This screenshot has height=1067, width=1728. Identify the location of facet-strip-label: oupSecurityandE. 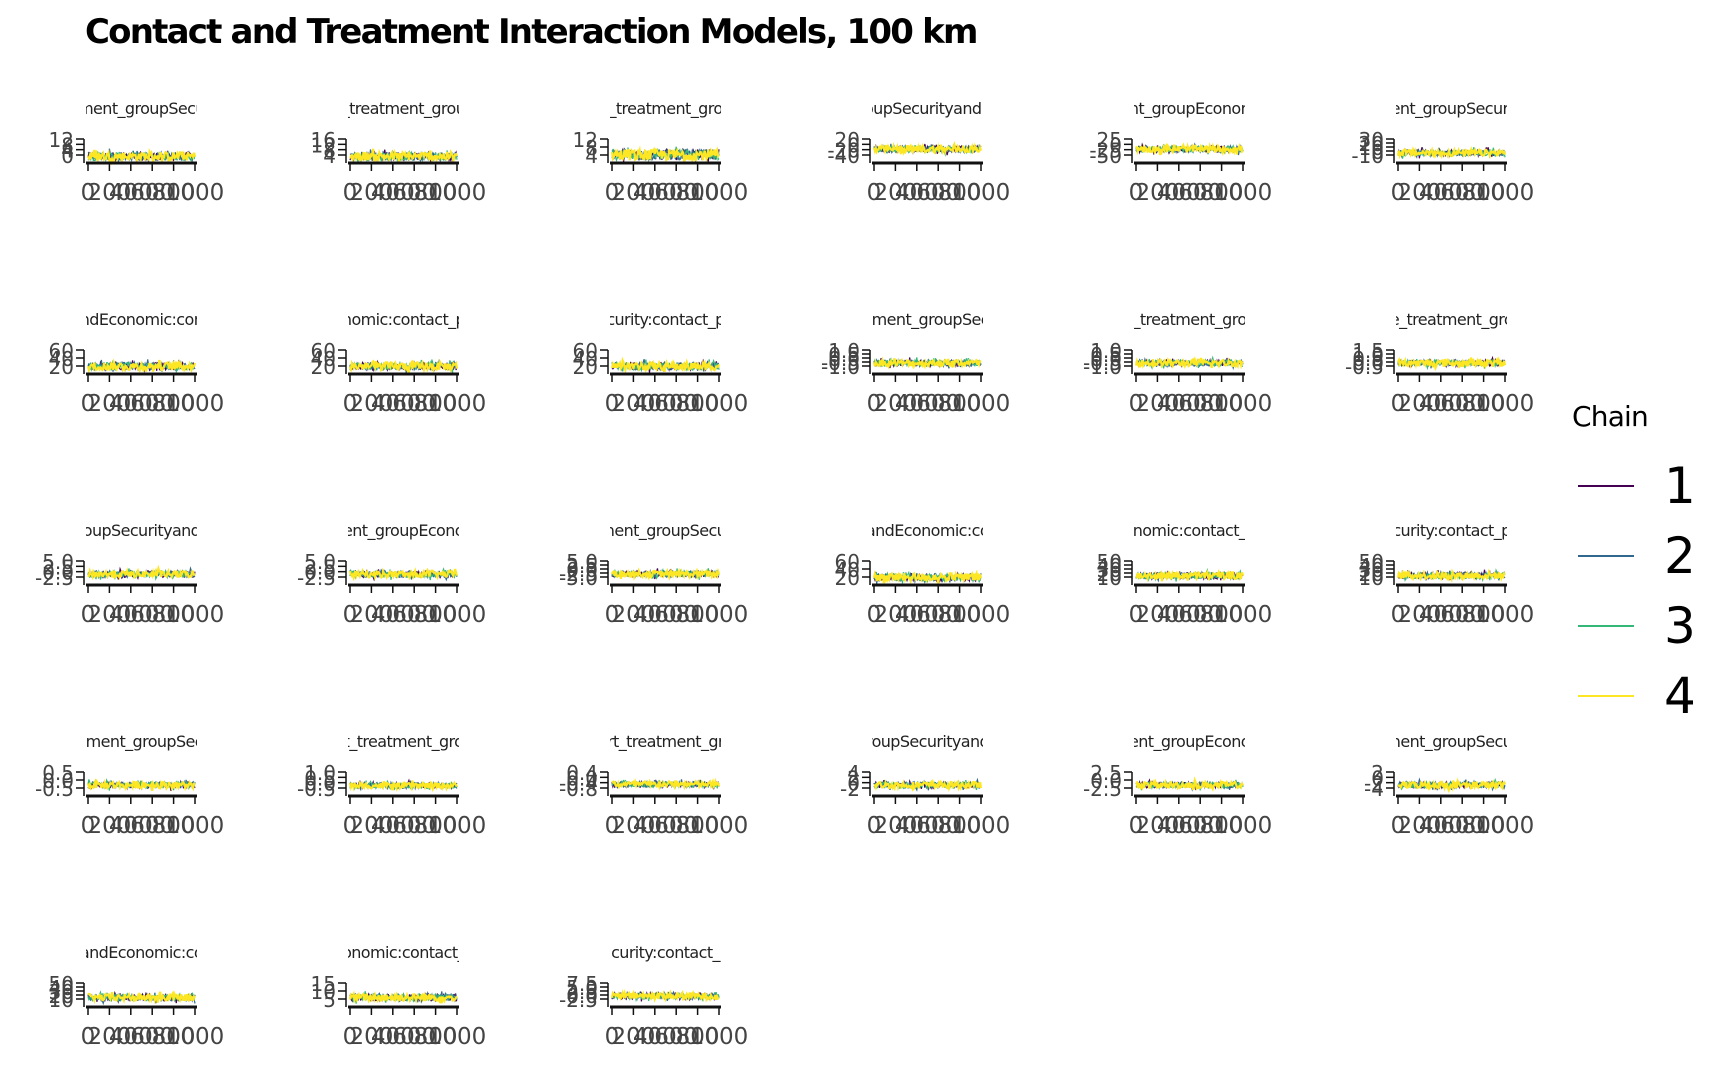
(927, 108).